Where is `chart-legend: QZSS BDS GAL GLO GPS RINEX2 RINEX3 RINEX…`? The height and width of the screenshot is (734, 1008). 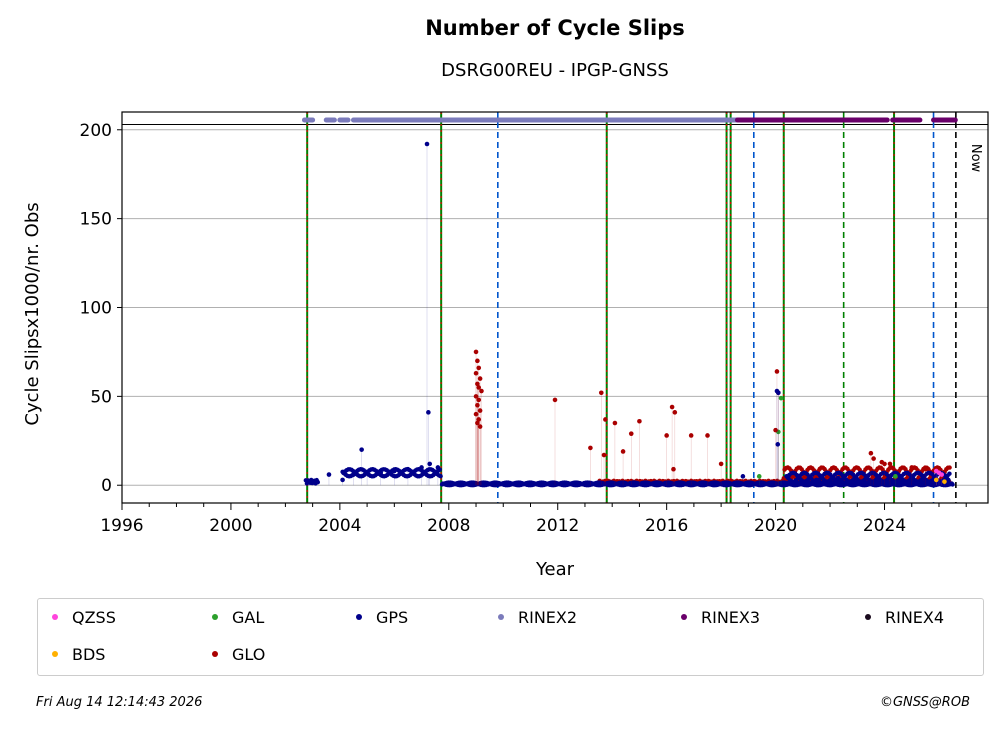 chart-legend: QZSS BDS GAL GLO GPS RINEX2 RINEX3 RINEX… is located at coordinates (510, 637).